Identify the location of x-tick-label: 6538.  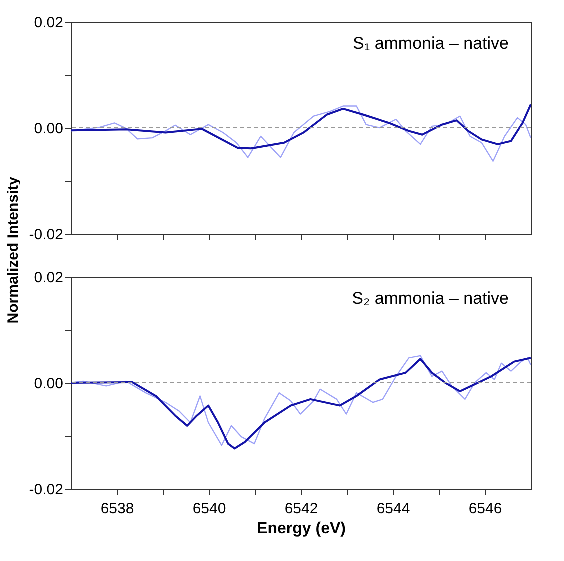
(117, 509).